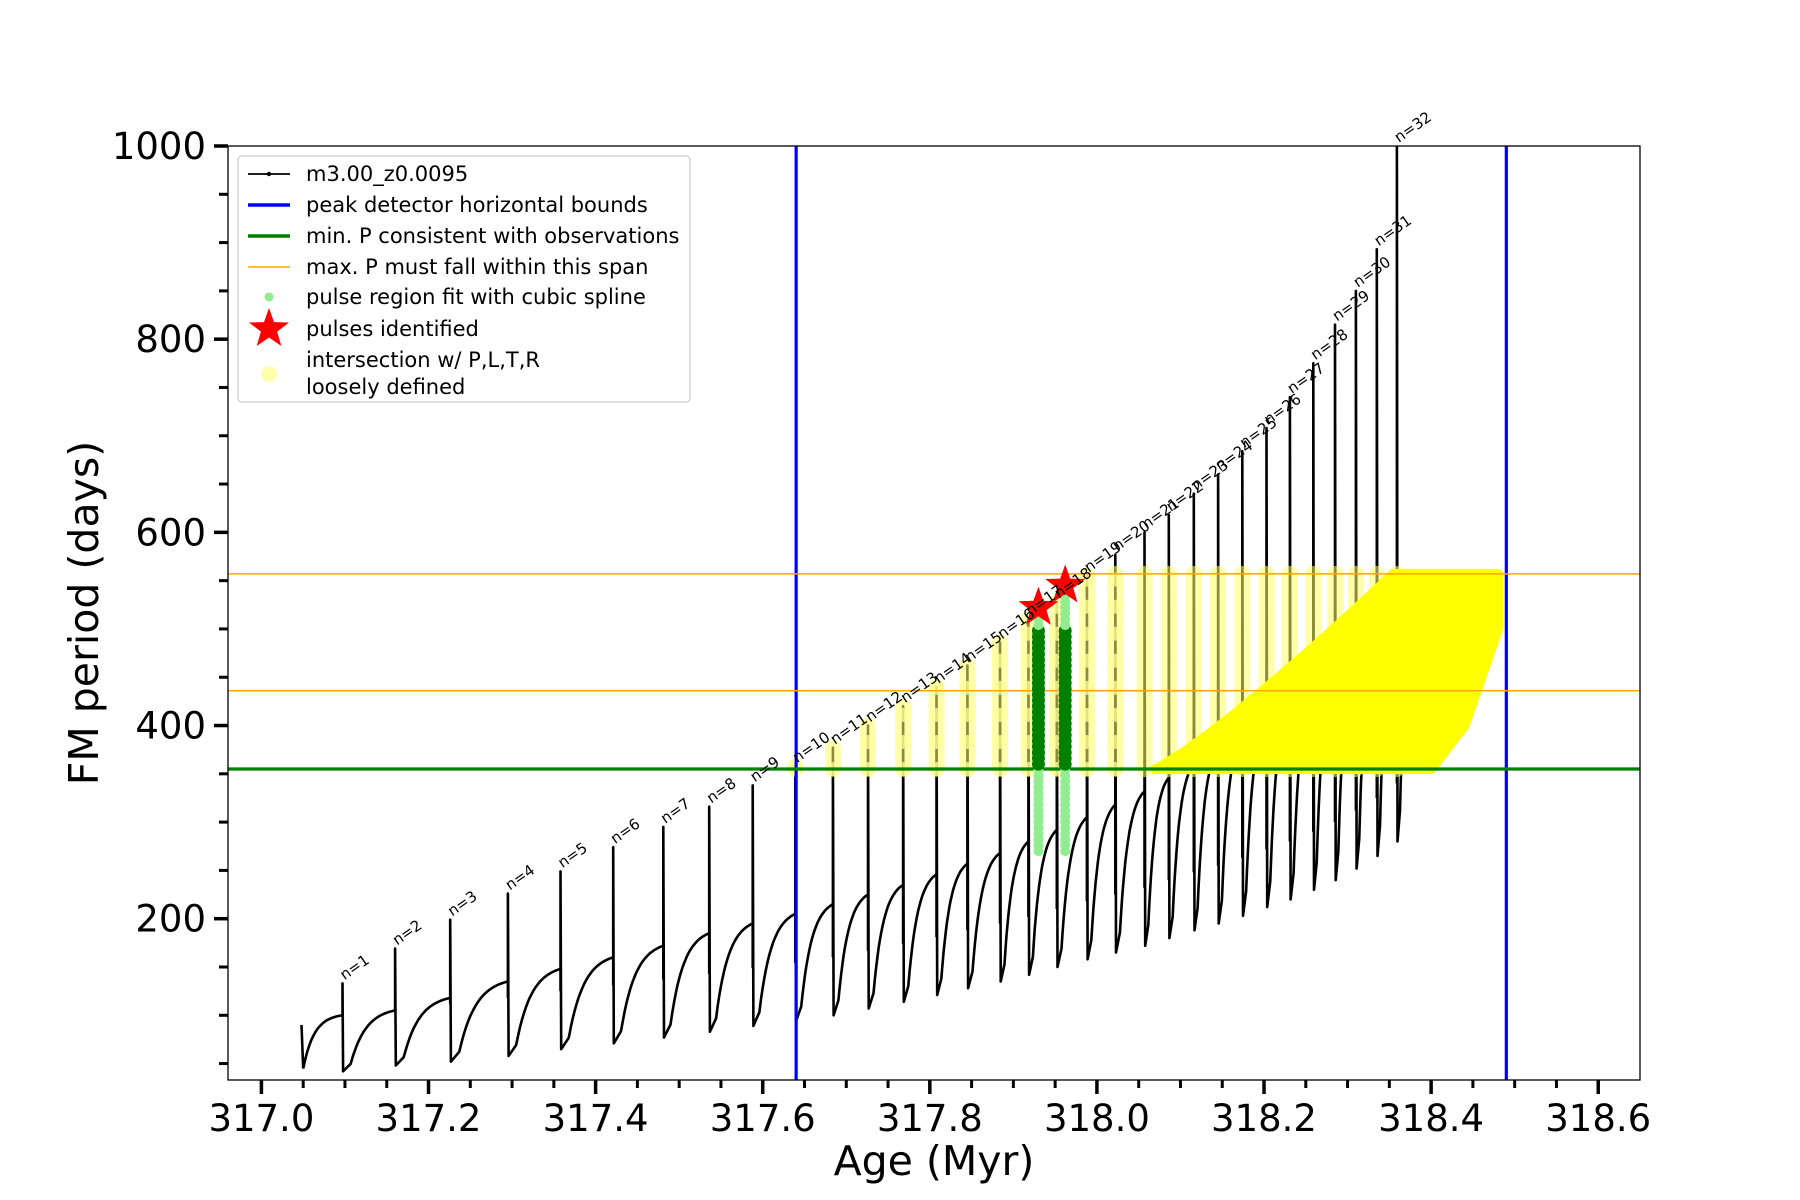  I want to click on legend-2-label: min. P consistent with observations, so click(492, 236).